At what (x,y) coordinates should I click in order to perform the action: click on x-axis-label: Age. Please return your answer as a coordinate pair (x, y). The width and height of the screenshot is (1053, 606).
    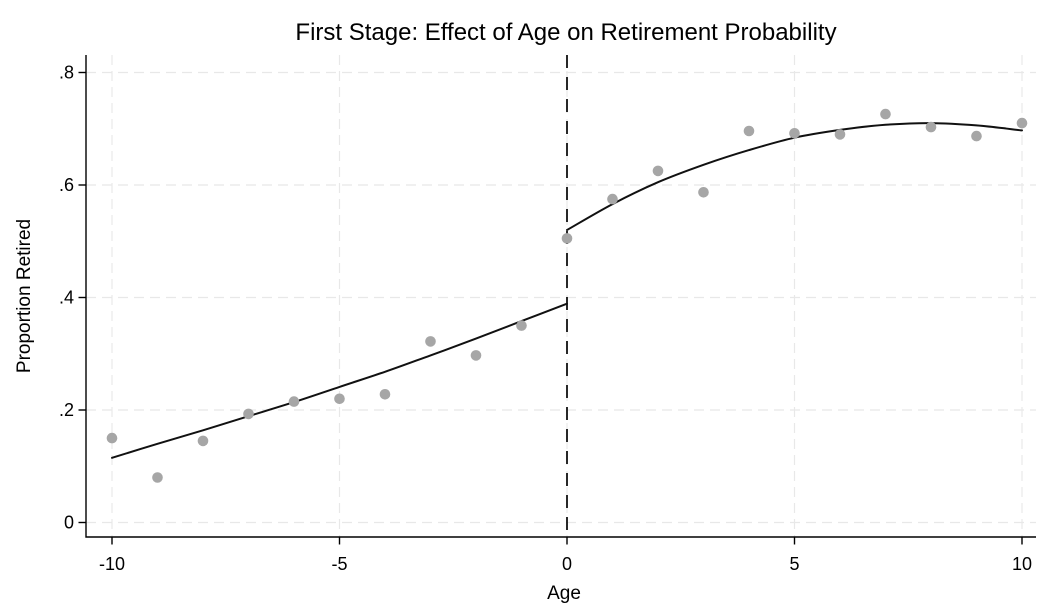
    Looking at the image, I should click on (564, 593).